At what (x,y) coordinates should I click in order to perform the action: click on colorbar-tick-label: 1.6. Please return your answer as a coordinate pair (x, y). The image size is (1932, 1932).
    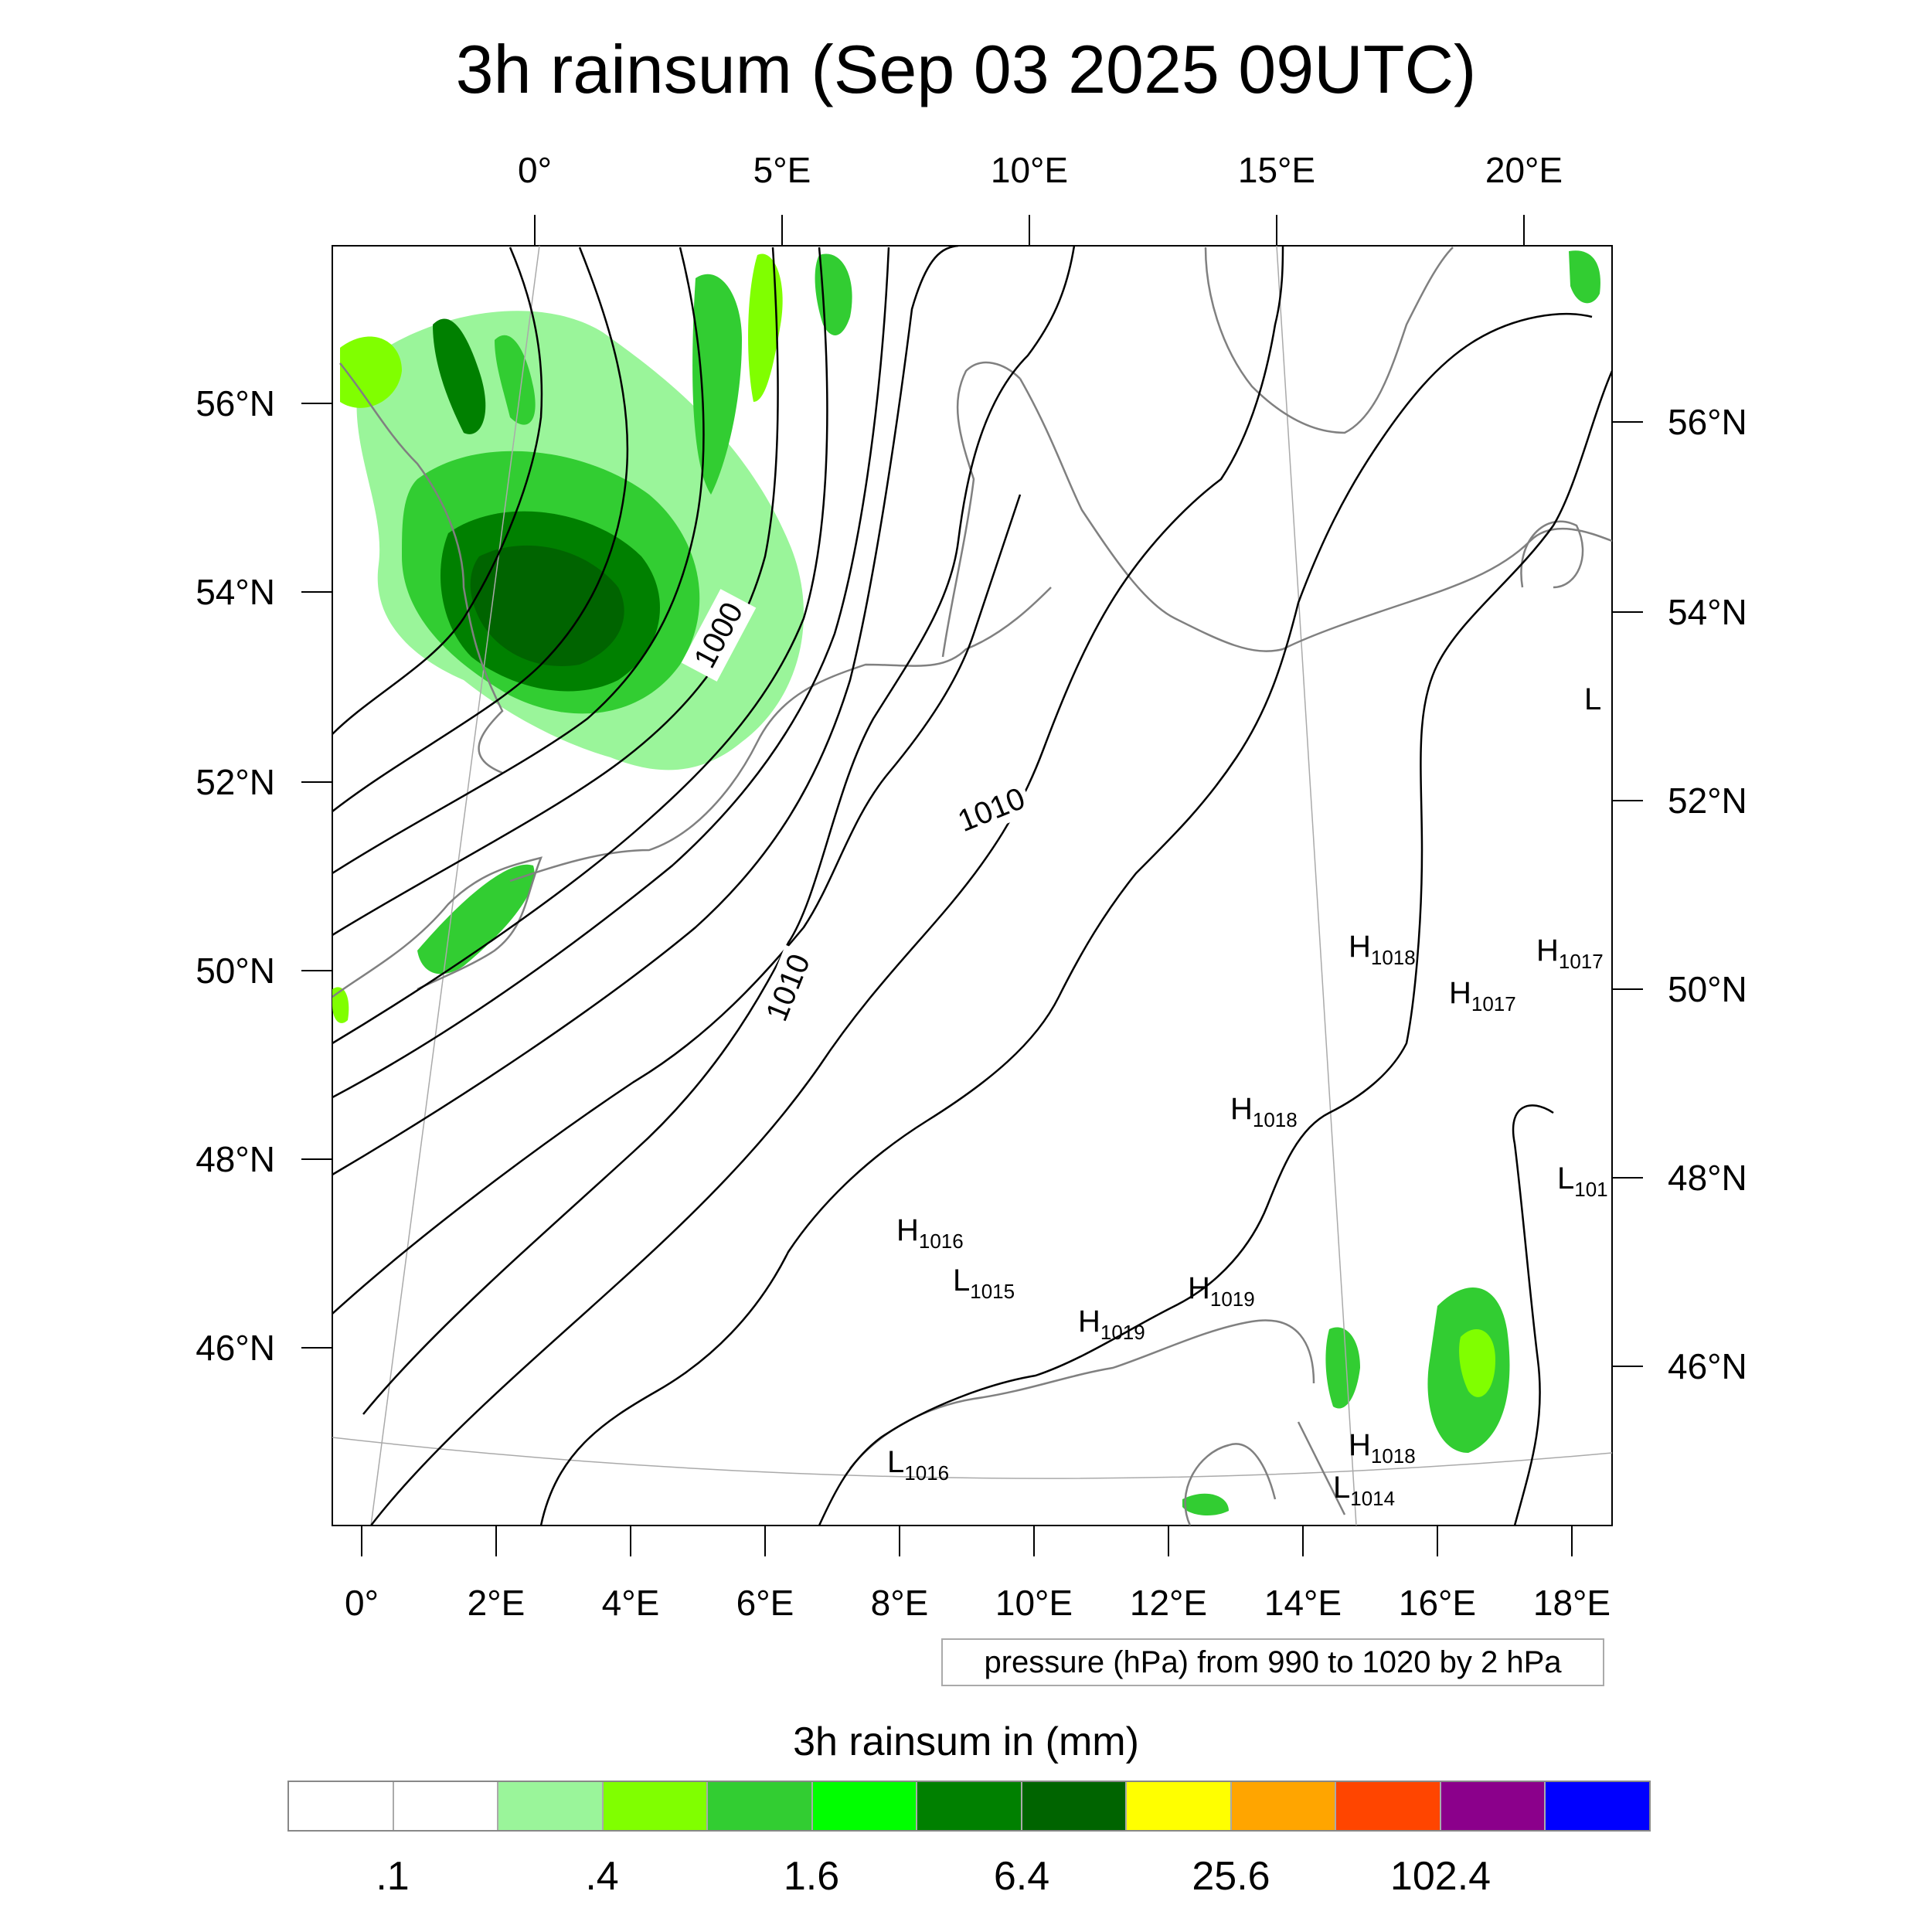
    Looking at the image, I should click on (812, 1877).